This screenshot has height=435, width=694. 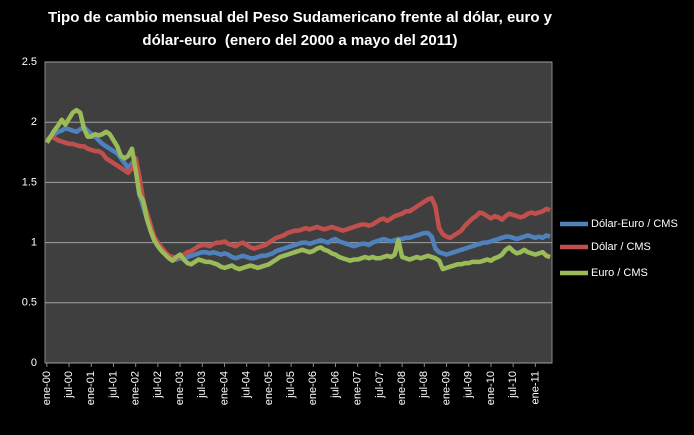 I want to click on y-tick-label: 1.5, so click(x=29, y=182).